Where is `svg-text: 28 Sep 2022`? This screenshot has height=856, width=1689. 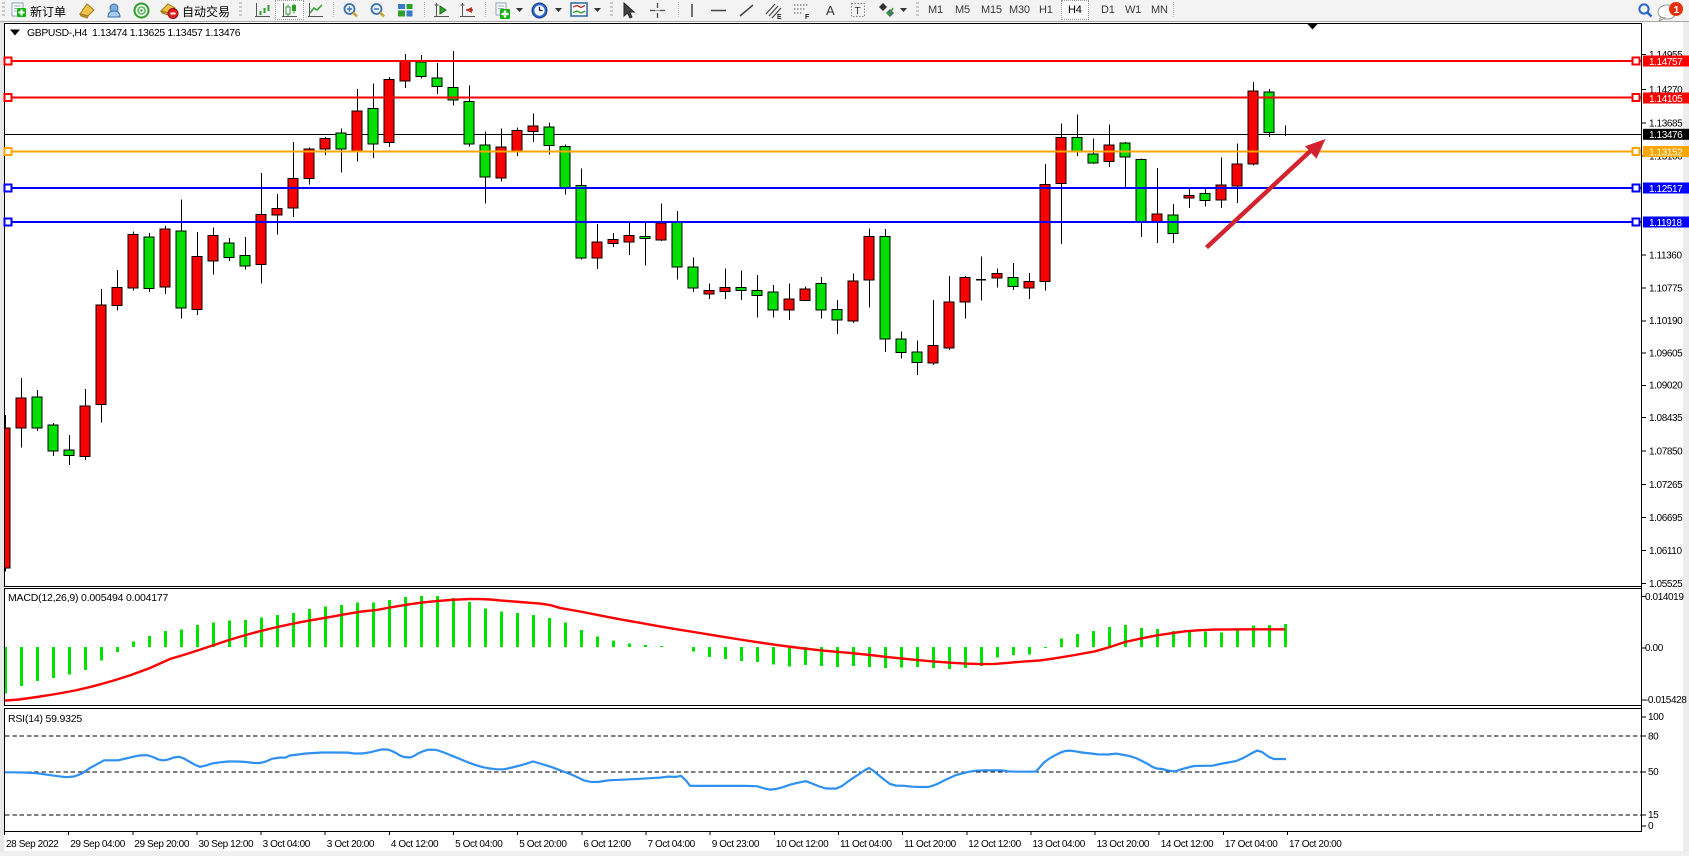
svg-text: 28 Sep 2022 is located at coordinates (32, 844).